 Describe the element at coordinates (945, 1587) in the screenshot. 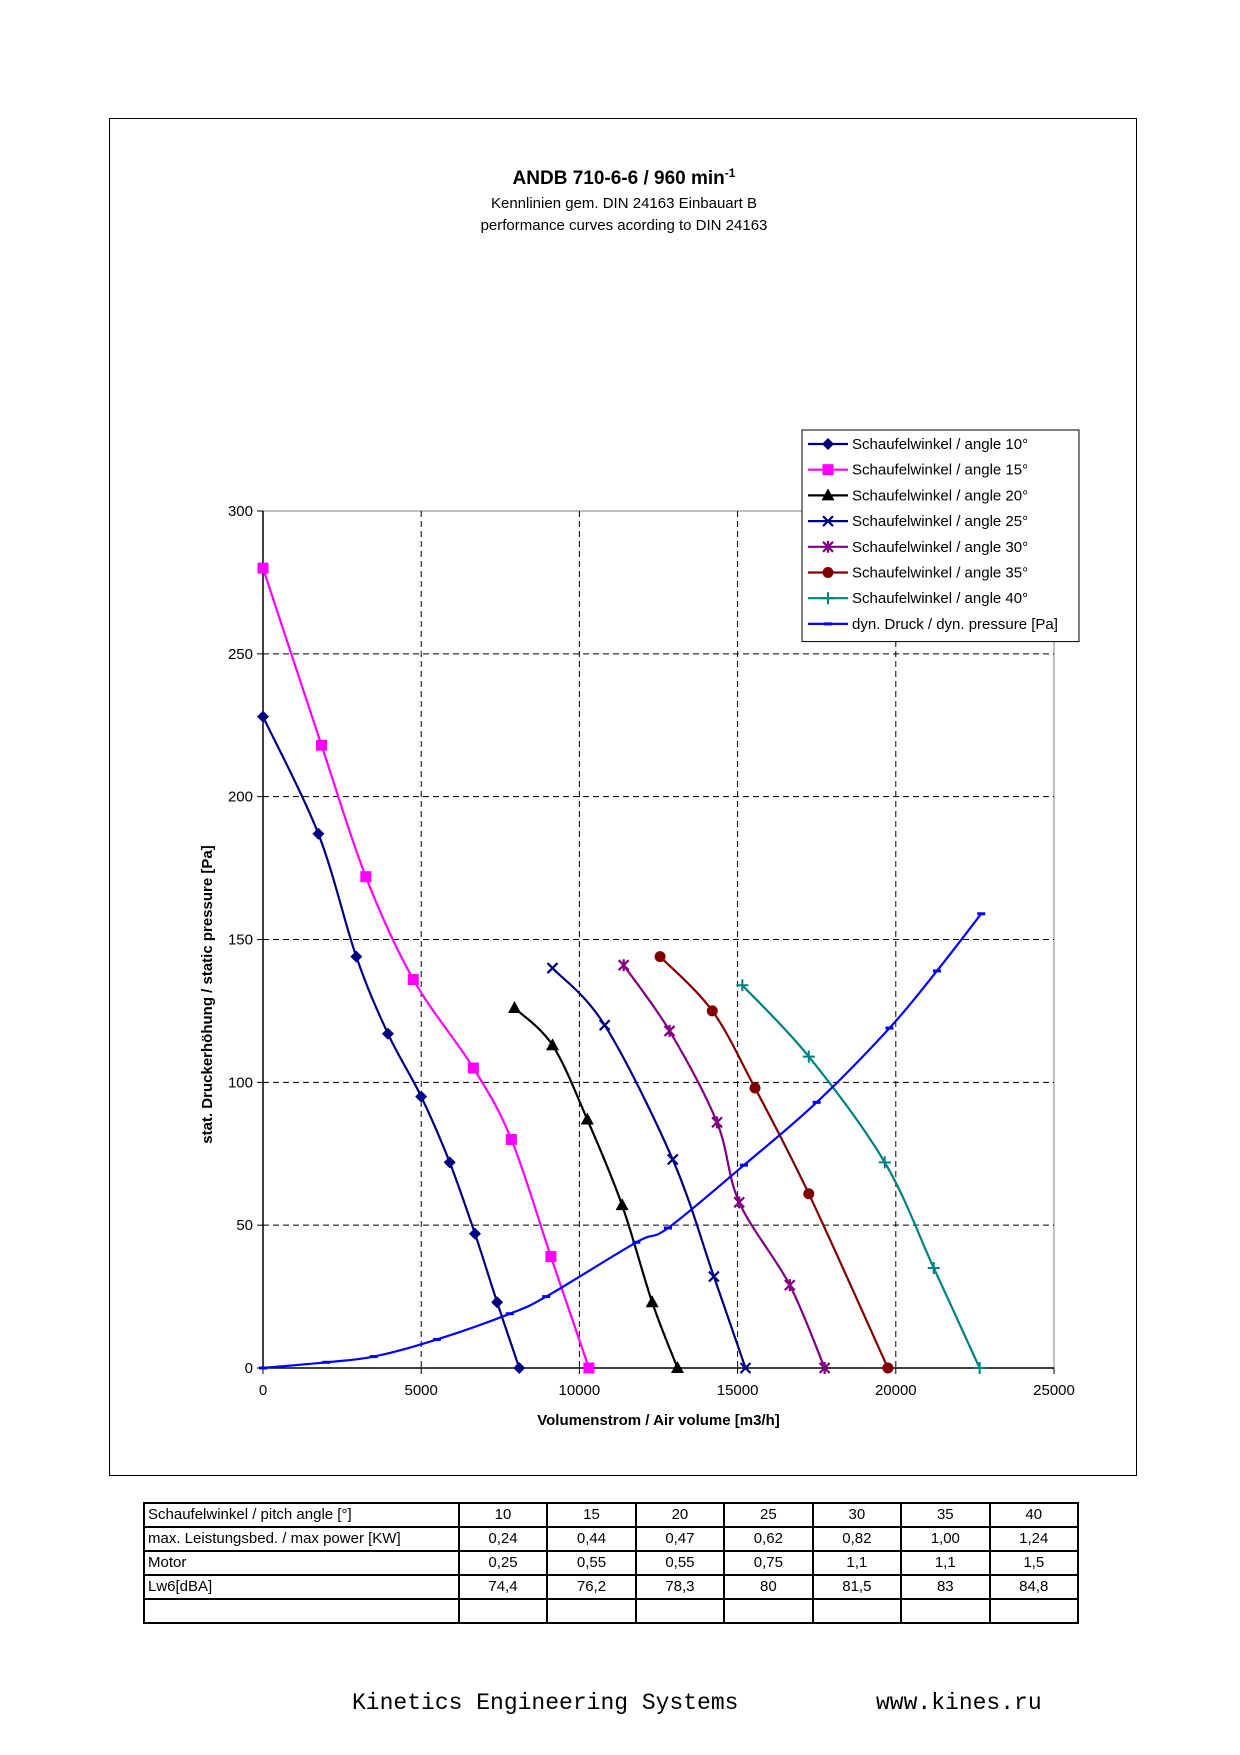

I see `table-cell: 83` at that location.